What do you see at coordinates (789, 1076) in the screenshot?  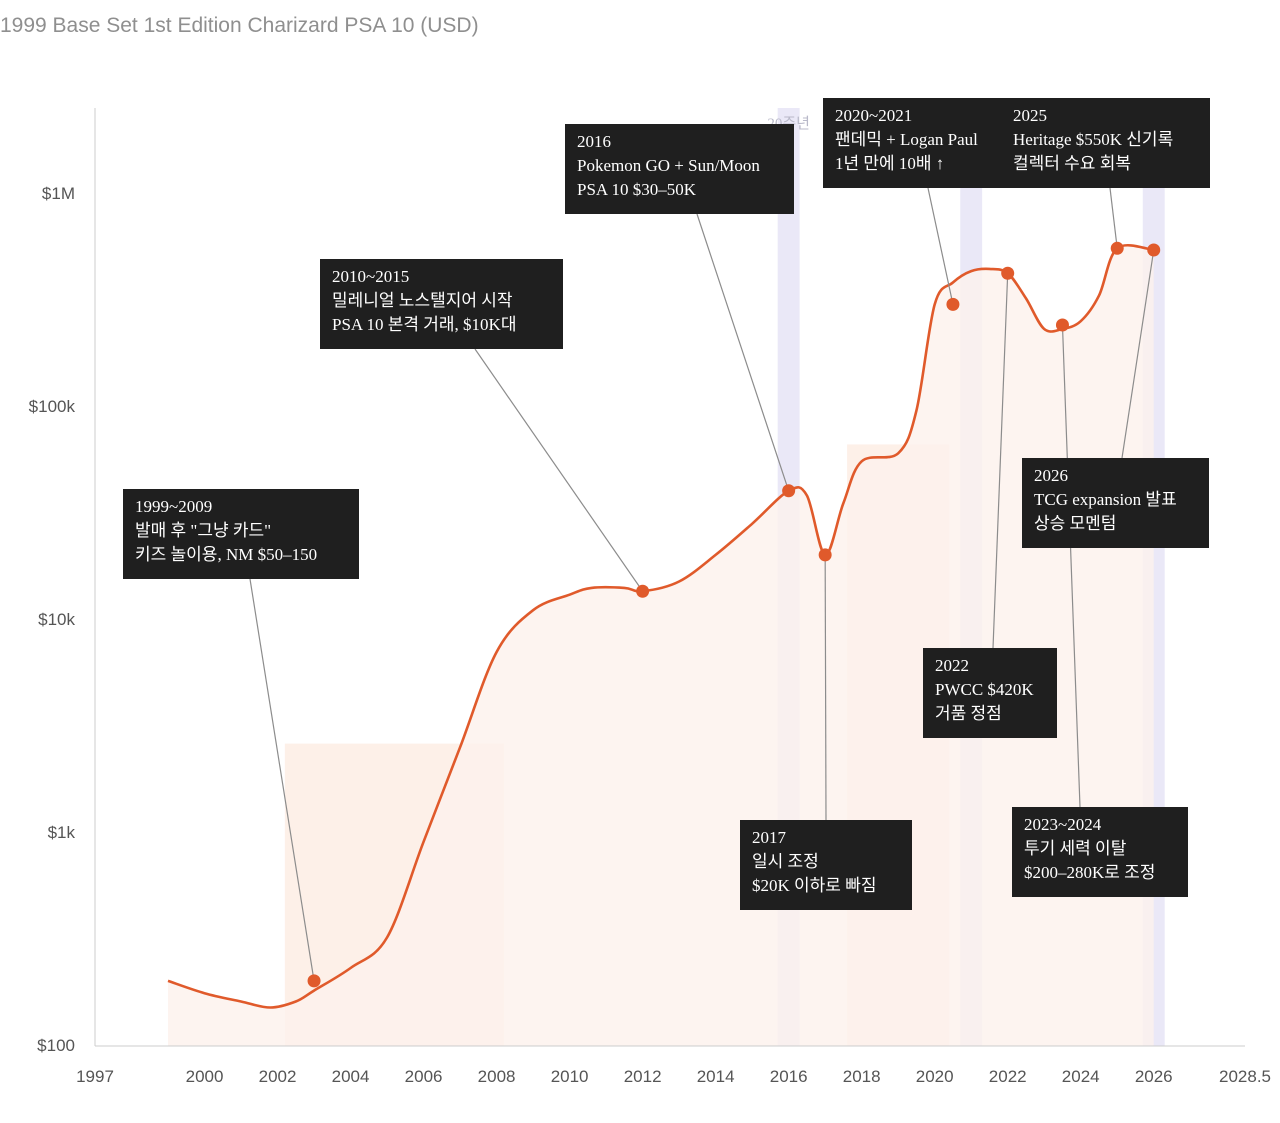 I see `x-tick-label: 2016` at bounding box center [789, 1076].